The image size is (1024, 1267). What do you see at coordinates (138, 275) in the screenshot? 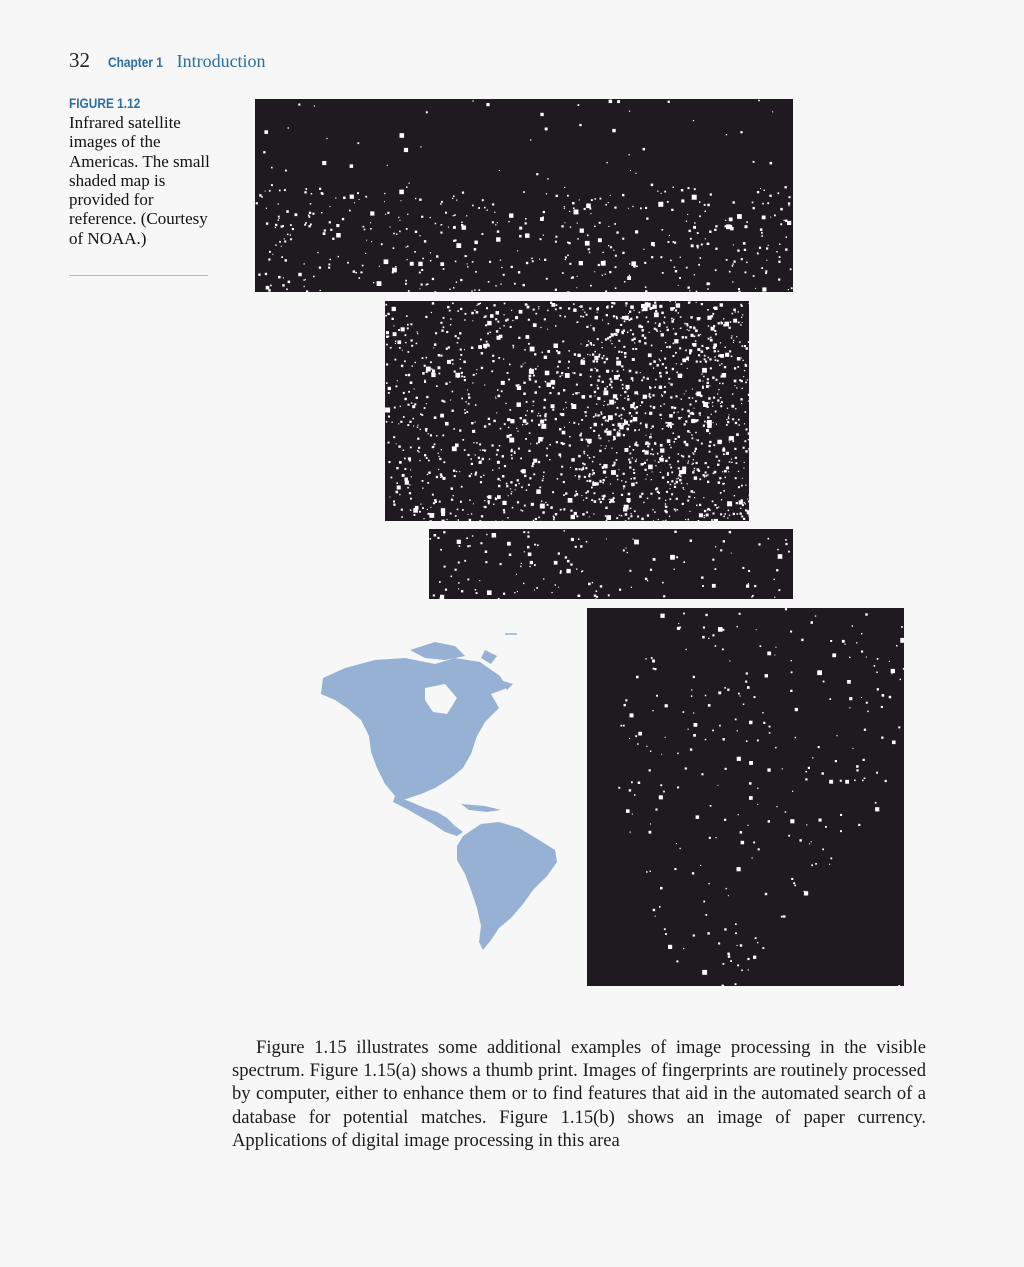
I see `caption-rule` at bounding box center [138, 275].